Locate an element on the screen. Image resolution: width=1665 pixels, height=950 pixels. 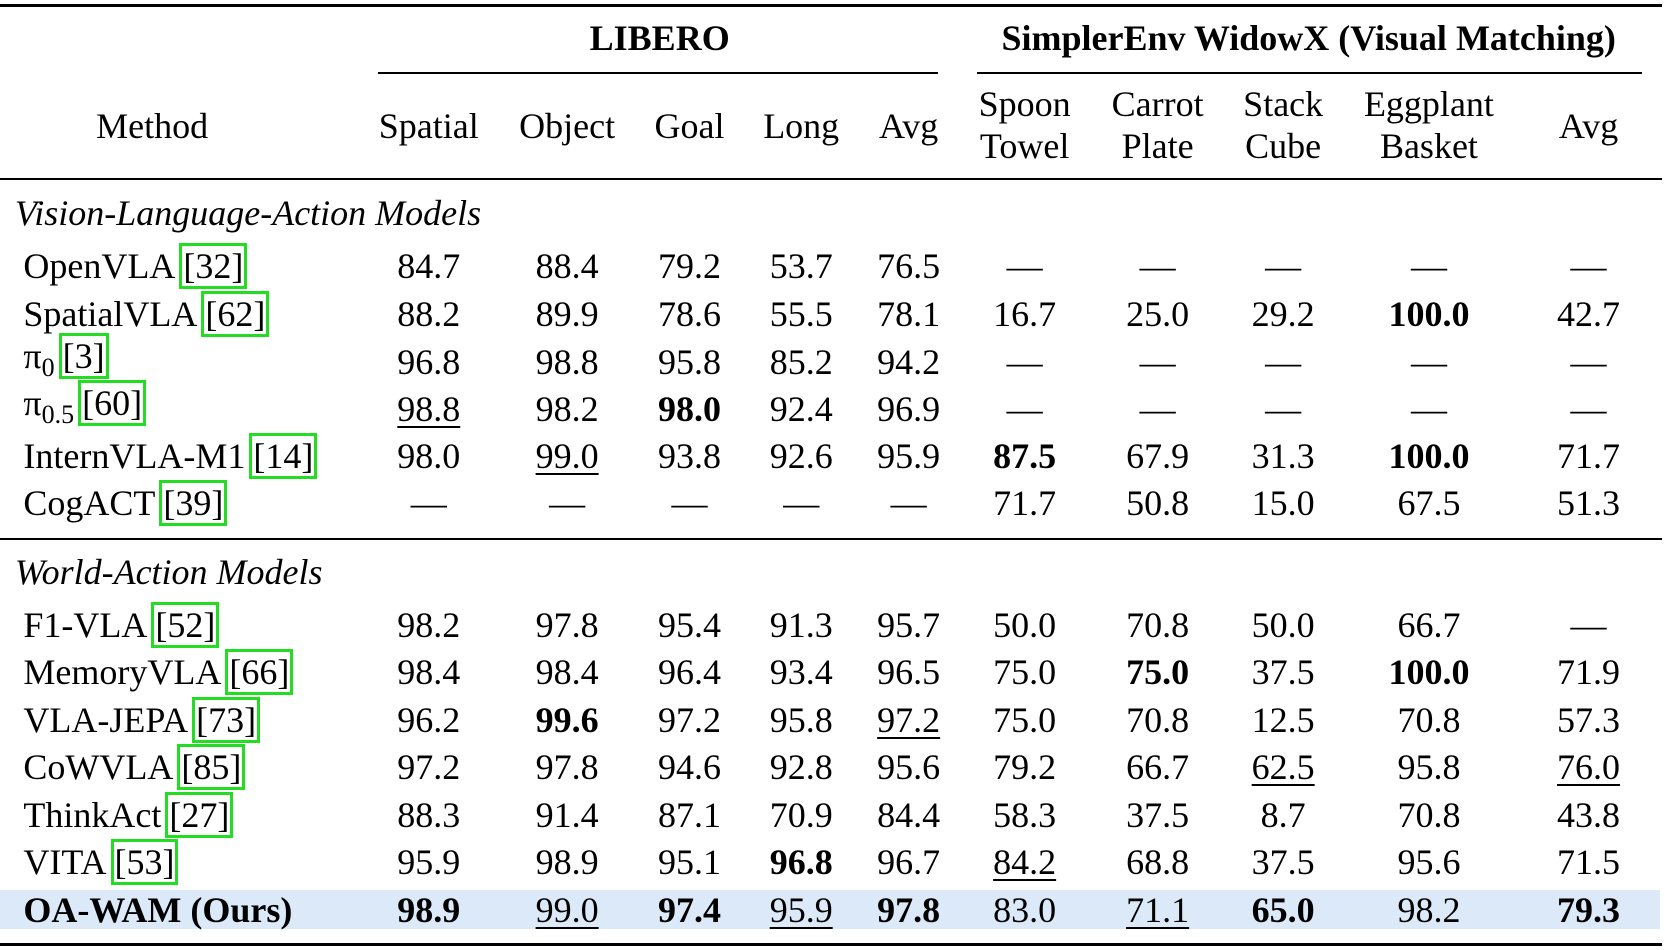
value-cell: 91.3 is located at coordinates (801, 624).